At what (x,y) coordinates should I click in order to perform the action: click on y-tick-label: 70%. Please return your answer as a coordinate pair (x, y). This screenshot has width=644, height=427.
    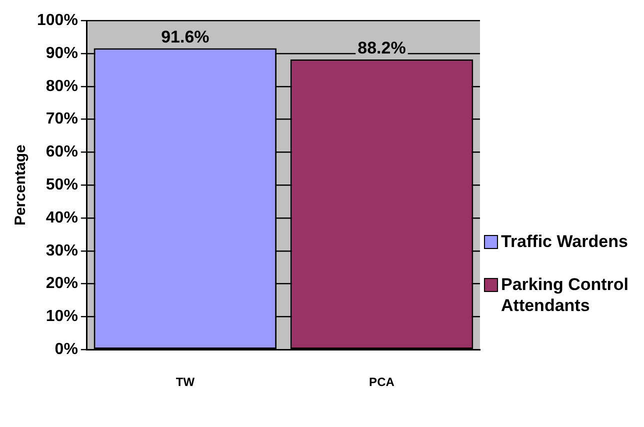
    Looking at the image, I should click on (62, 119).